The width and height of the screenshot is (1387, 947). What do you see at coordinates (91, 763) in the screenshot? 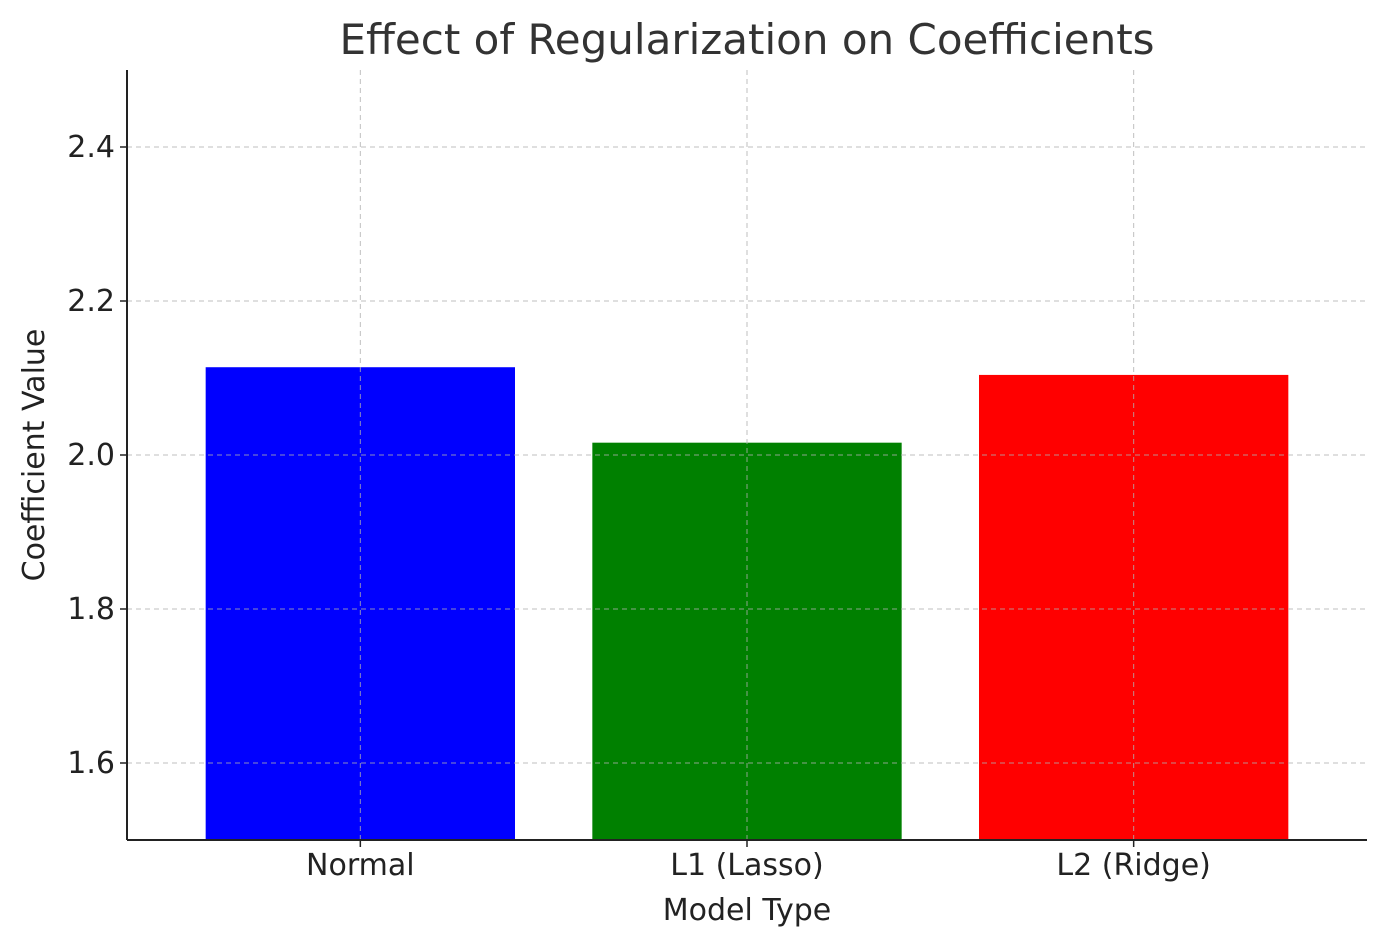
I see `y-tick-label: 1.6` at bounding box center [91, 763].